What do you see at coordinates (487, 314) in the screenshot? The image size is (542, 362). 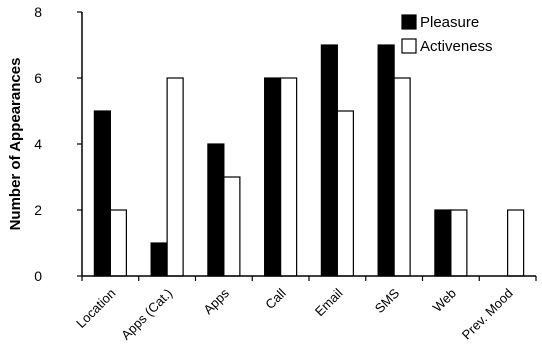 I see `x-category-label: Prev. Mood` at bounding box center [487, 314].